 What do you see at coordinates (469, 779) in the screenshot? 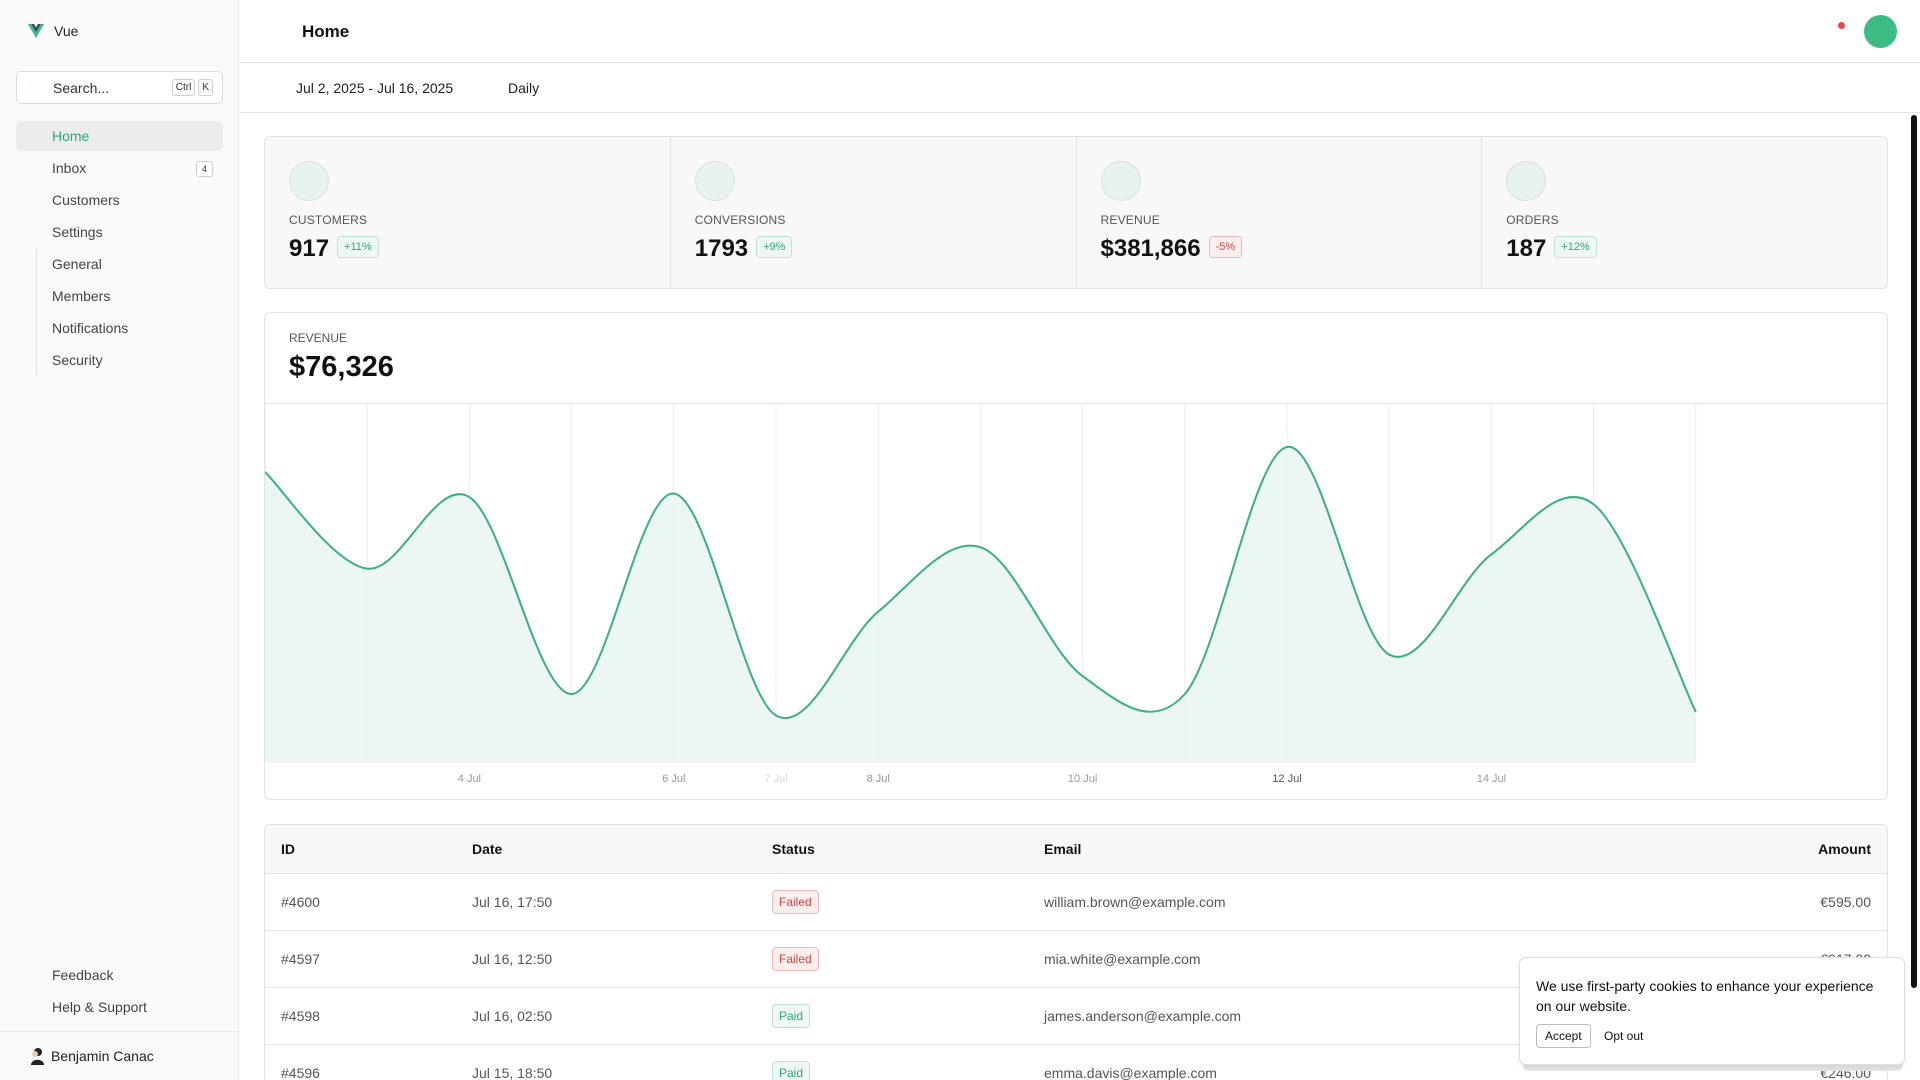
I see `x-tick-label: 4 Jul` at bounding box center [469, 779].